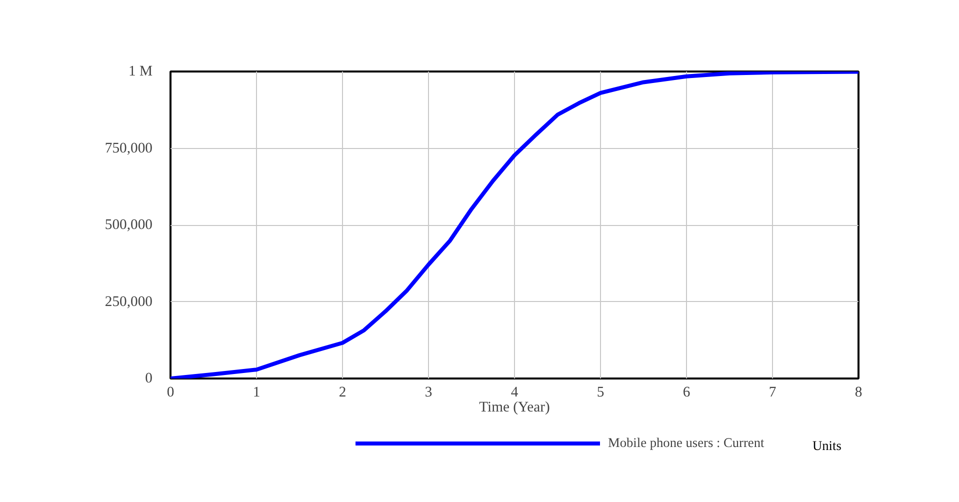 The image size is (959, 502). I want to click on x-tick-label: 1, so click(256, 392).